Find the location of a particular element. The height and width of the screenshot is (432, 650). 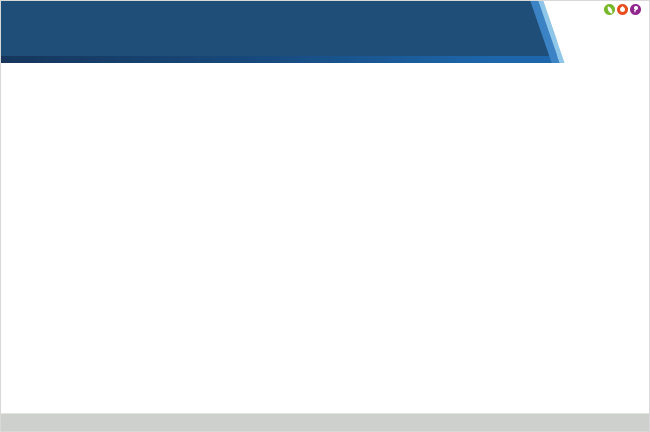

source-bar is located at coordinates (325, 422).